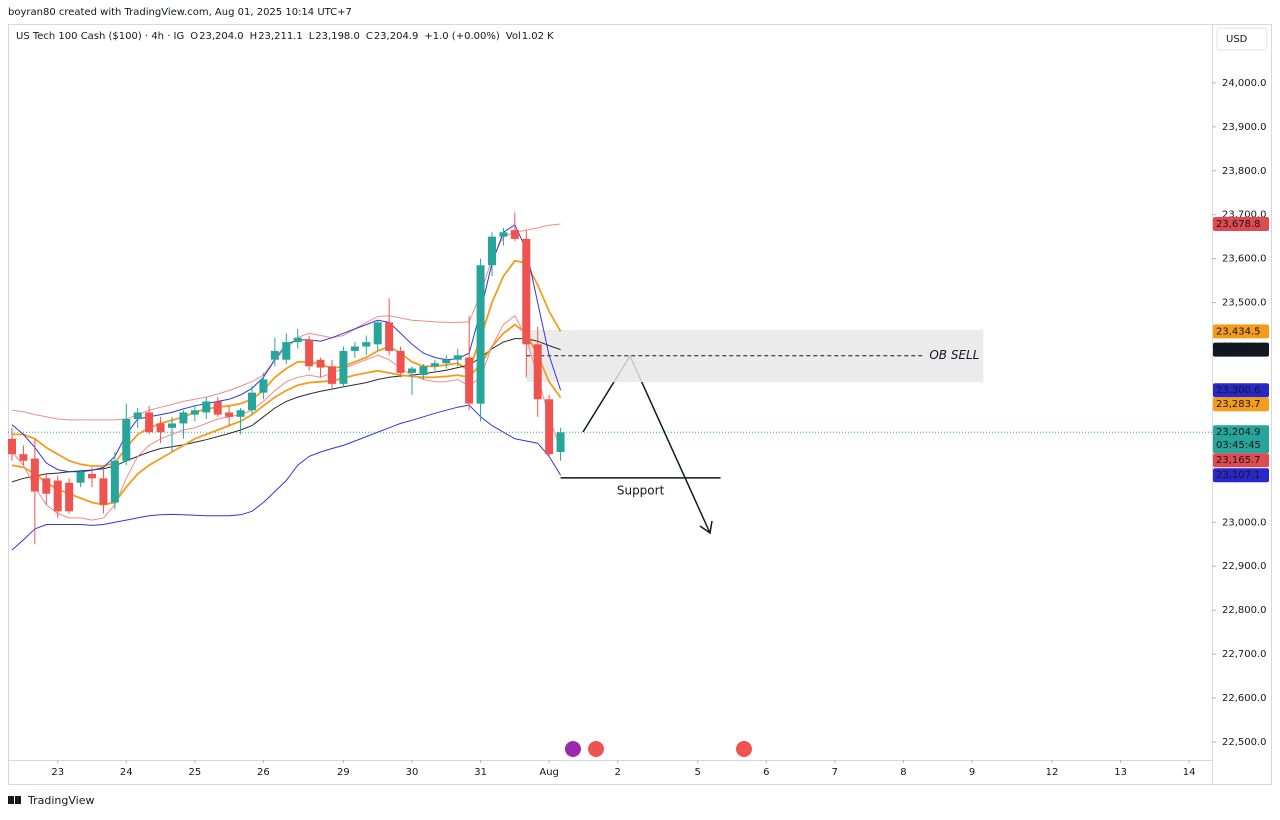  Describe the element at coordinates (1244, 654) in the screenshot. I see `y-tick-label: 22,700.0` at that location.